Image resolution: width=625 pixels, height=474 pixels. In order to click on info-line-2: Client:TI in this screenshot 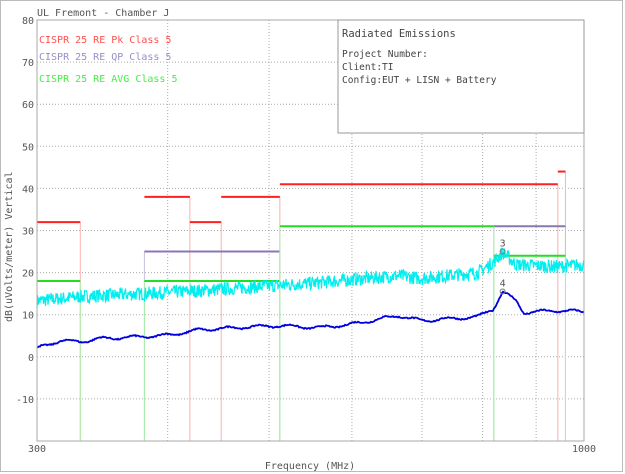, I will do `click(367, 67)`.